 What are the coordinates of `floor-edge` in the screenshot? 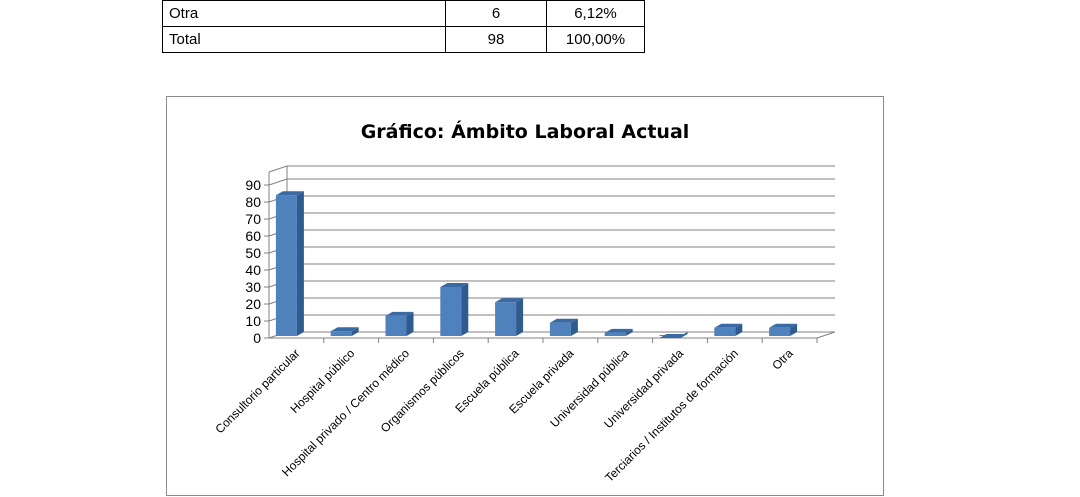 It's located at (826, 335).